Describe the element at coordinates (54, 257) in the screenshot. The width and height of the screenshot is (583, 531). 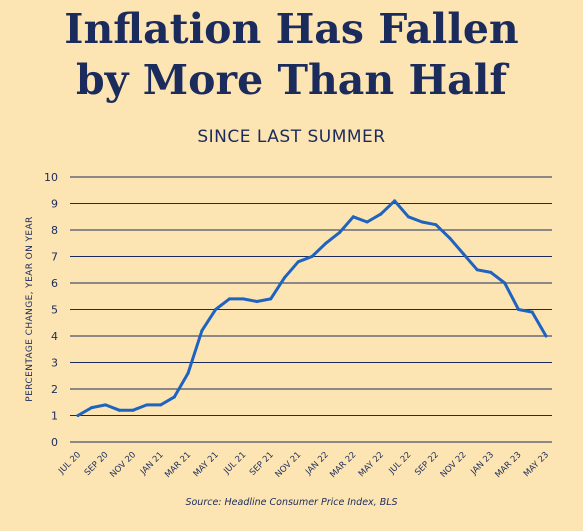
I see `y-tick-label: 7` at that location.